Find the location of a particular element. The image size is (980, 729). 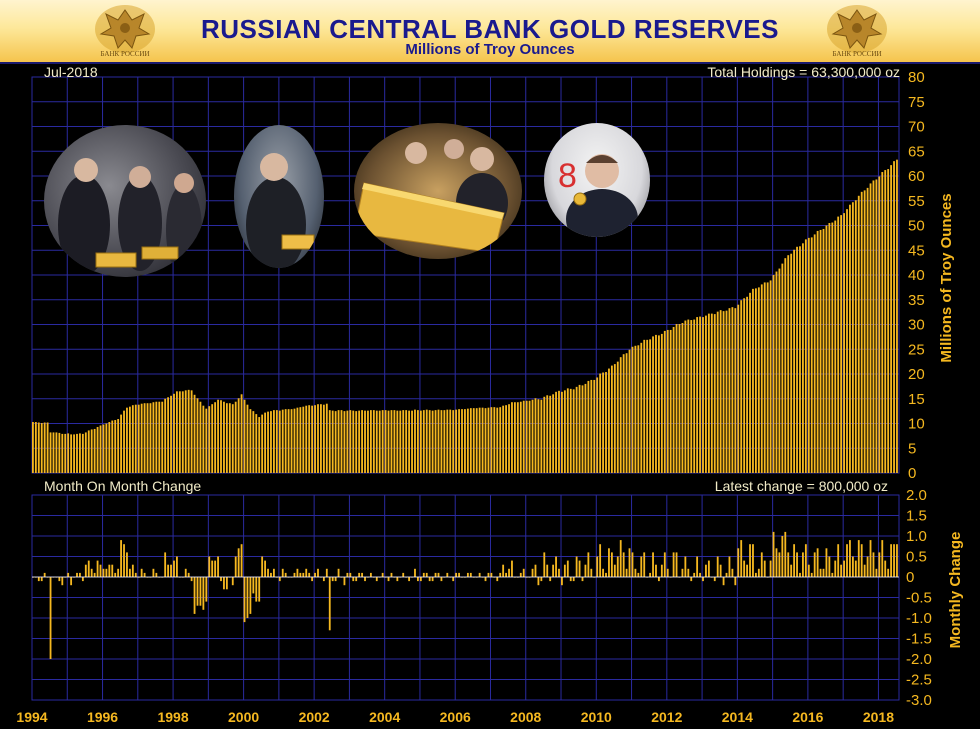

total-holdings-label: Total Holdings = 63,300,000 oz is located at coordinates (803, 72).